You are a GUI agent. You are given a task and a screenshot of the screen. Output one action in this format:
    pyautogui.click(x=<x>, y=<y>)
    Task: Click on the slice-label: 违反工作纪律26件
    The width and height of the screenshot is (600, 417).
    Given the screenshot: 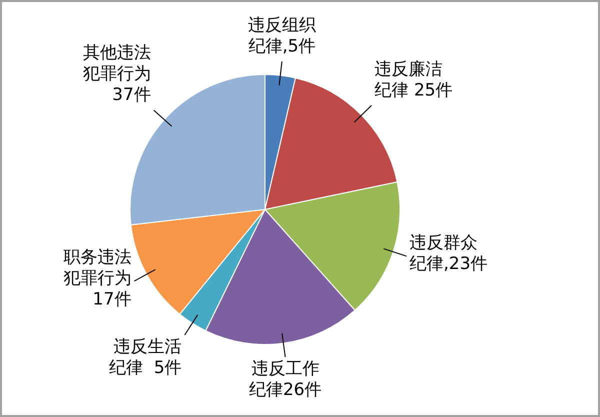 What is the action you would take?
    pyautogui.click(x=285, y=379)
    